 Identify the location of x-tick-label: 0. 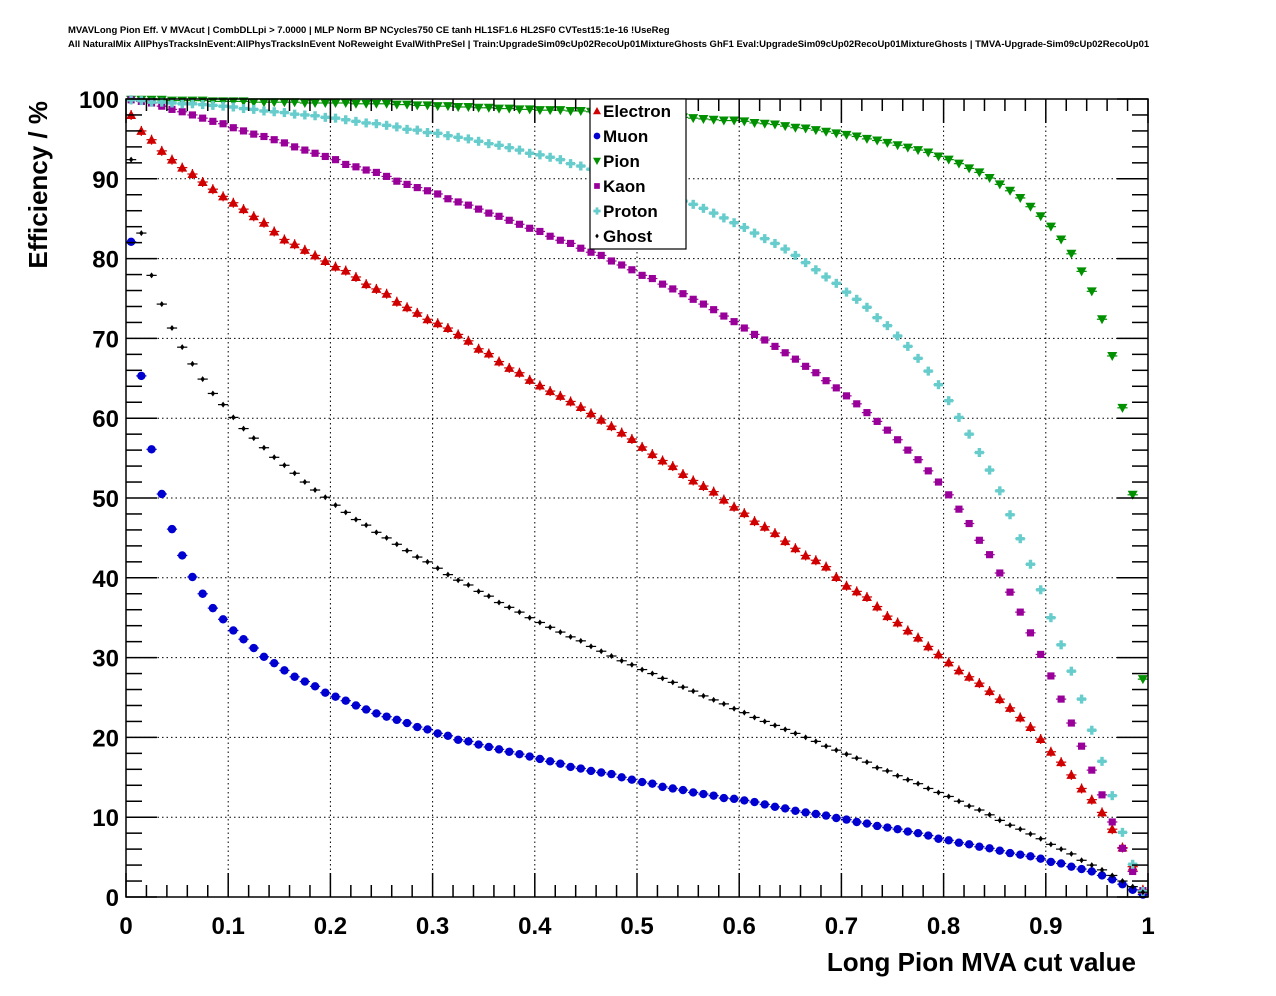
(125, 926).